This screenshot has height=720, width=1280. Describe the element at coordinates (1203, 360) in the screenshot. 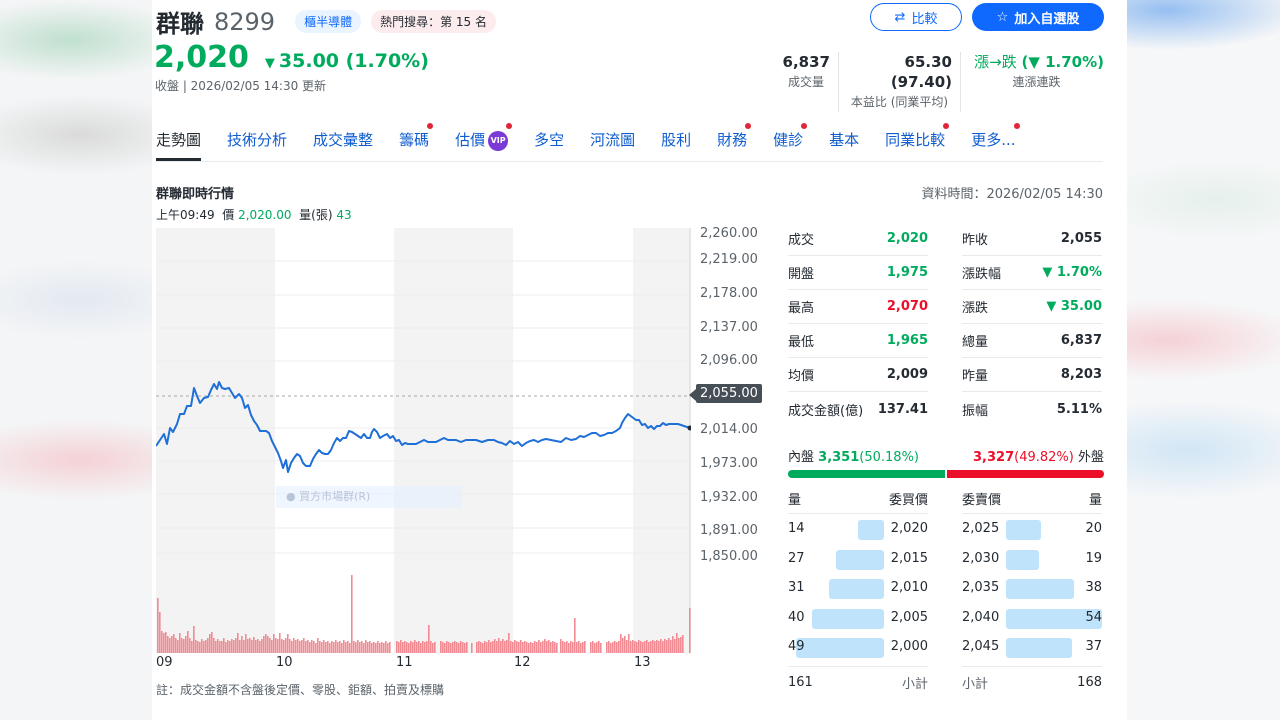

I see `background-right` at that location.